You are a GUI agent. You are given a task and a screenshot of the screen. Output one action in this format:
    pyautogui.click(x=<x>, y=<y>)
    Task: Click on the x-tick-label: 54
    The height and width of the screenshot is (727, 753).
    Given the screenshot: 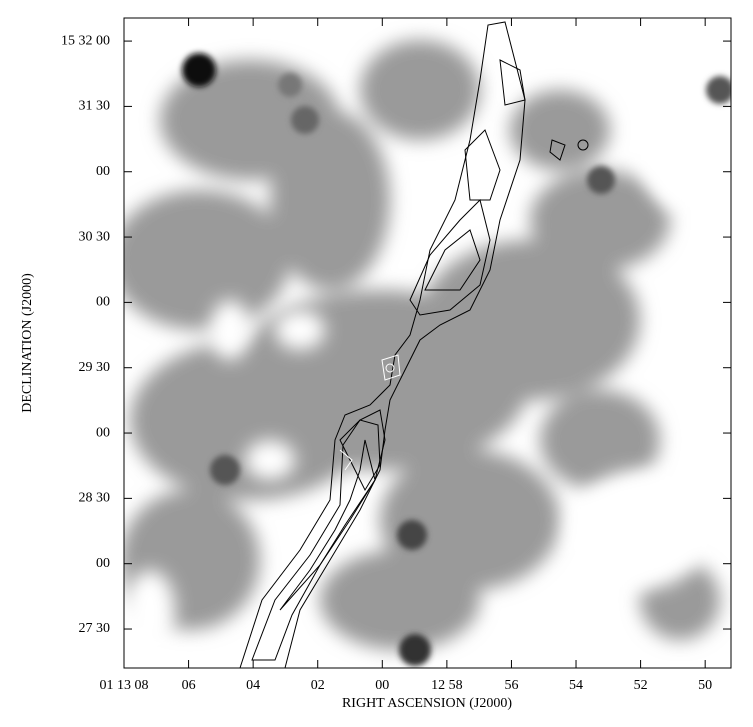 What is the action you would take?
    pyautogui.click(x=576, y=685)
    